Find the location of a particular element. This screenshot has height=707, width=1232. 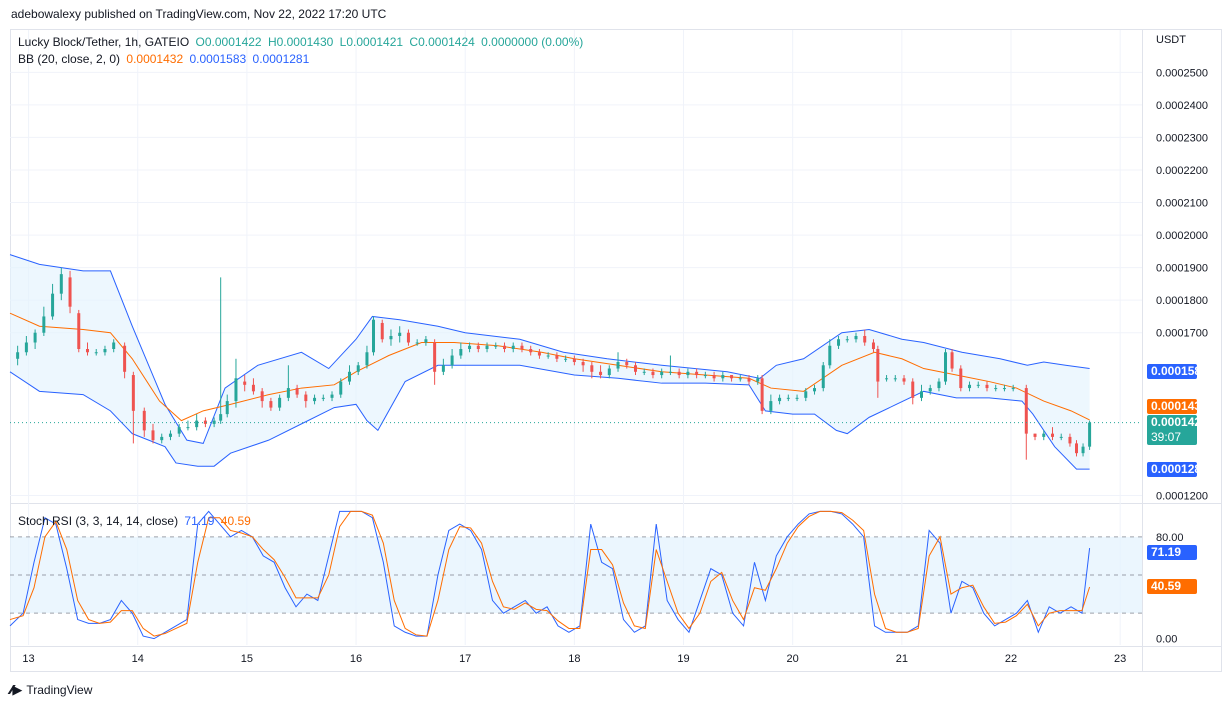

bb-legend-name: BB (20, close, 2, 0) is located at coordinates (69, 59).